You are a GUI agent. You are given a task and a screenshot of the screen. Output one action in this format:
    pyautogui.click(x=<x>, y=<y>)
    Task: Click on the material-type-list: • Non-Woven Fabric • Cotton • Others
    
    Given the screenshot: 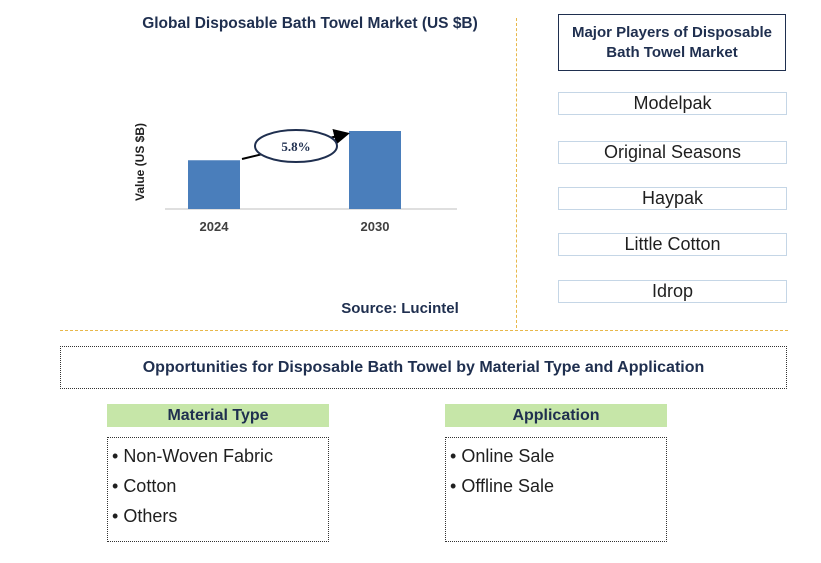 What is the action you would take?
    pyautogui.click(x=218, y=489)
    